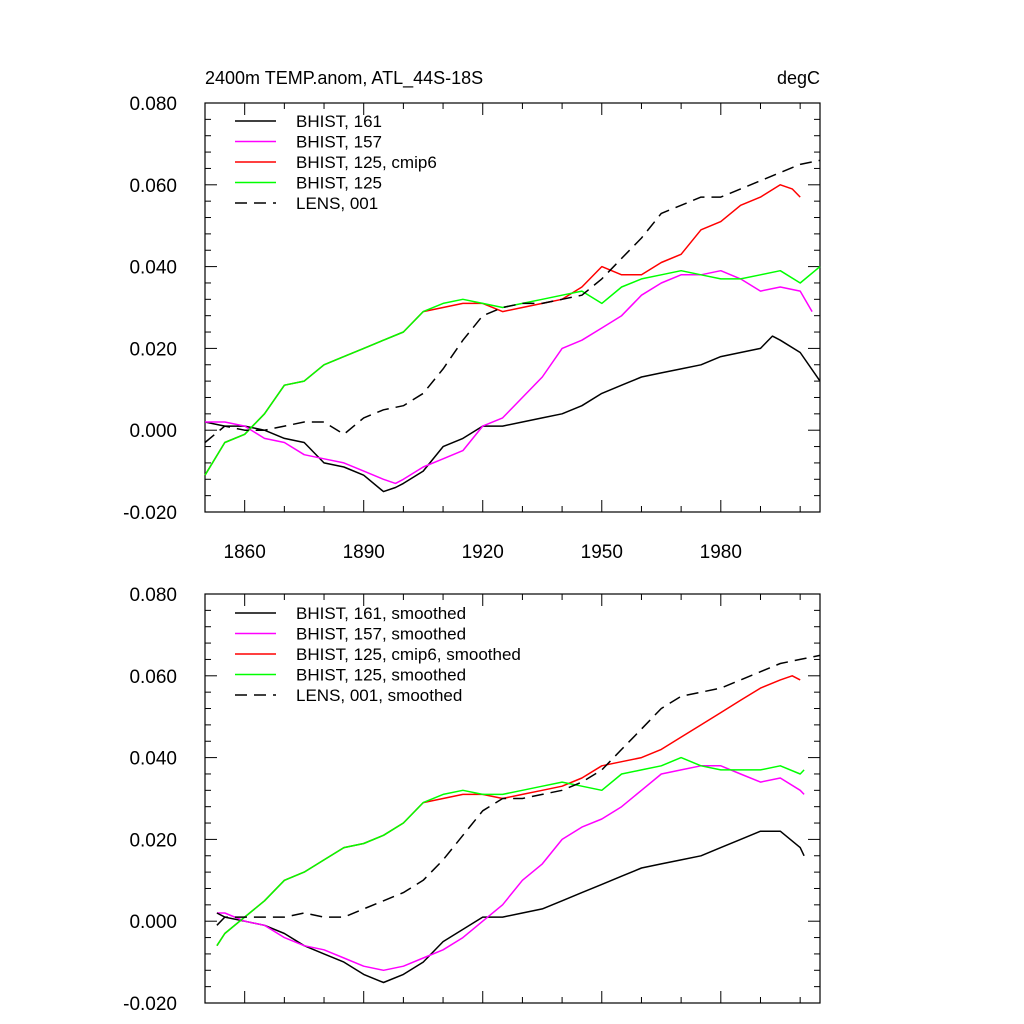 The image size is (1024, 1024). I want to click on series-line-bhist-157-smoothed, so click(510, 868).